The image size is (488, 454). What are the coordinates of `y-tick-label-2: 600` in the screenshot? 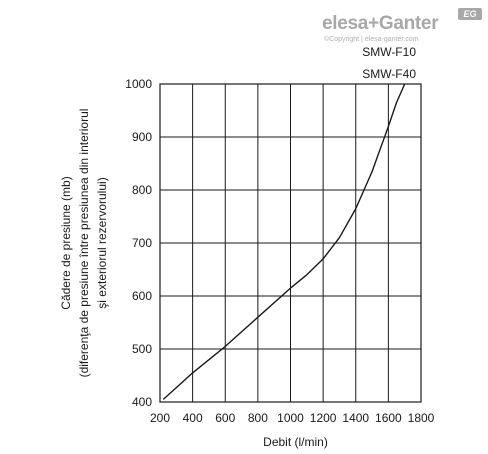 It's located at (142, 296).